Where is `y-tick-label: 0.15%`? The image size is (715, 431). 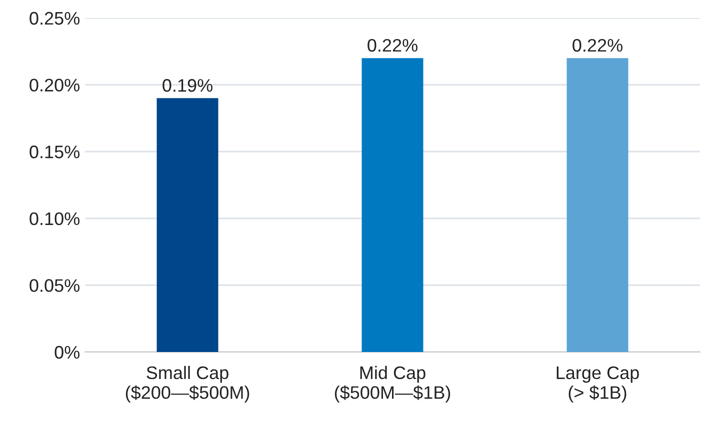
y-tick-label: 0.15% is located at coordinates (55, 152).